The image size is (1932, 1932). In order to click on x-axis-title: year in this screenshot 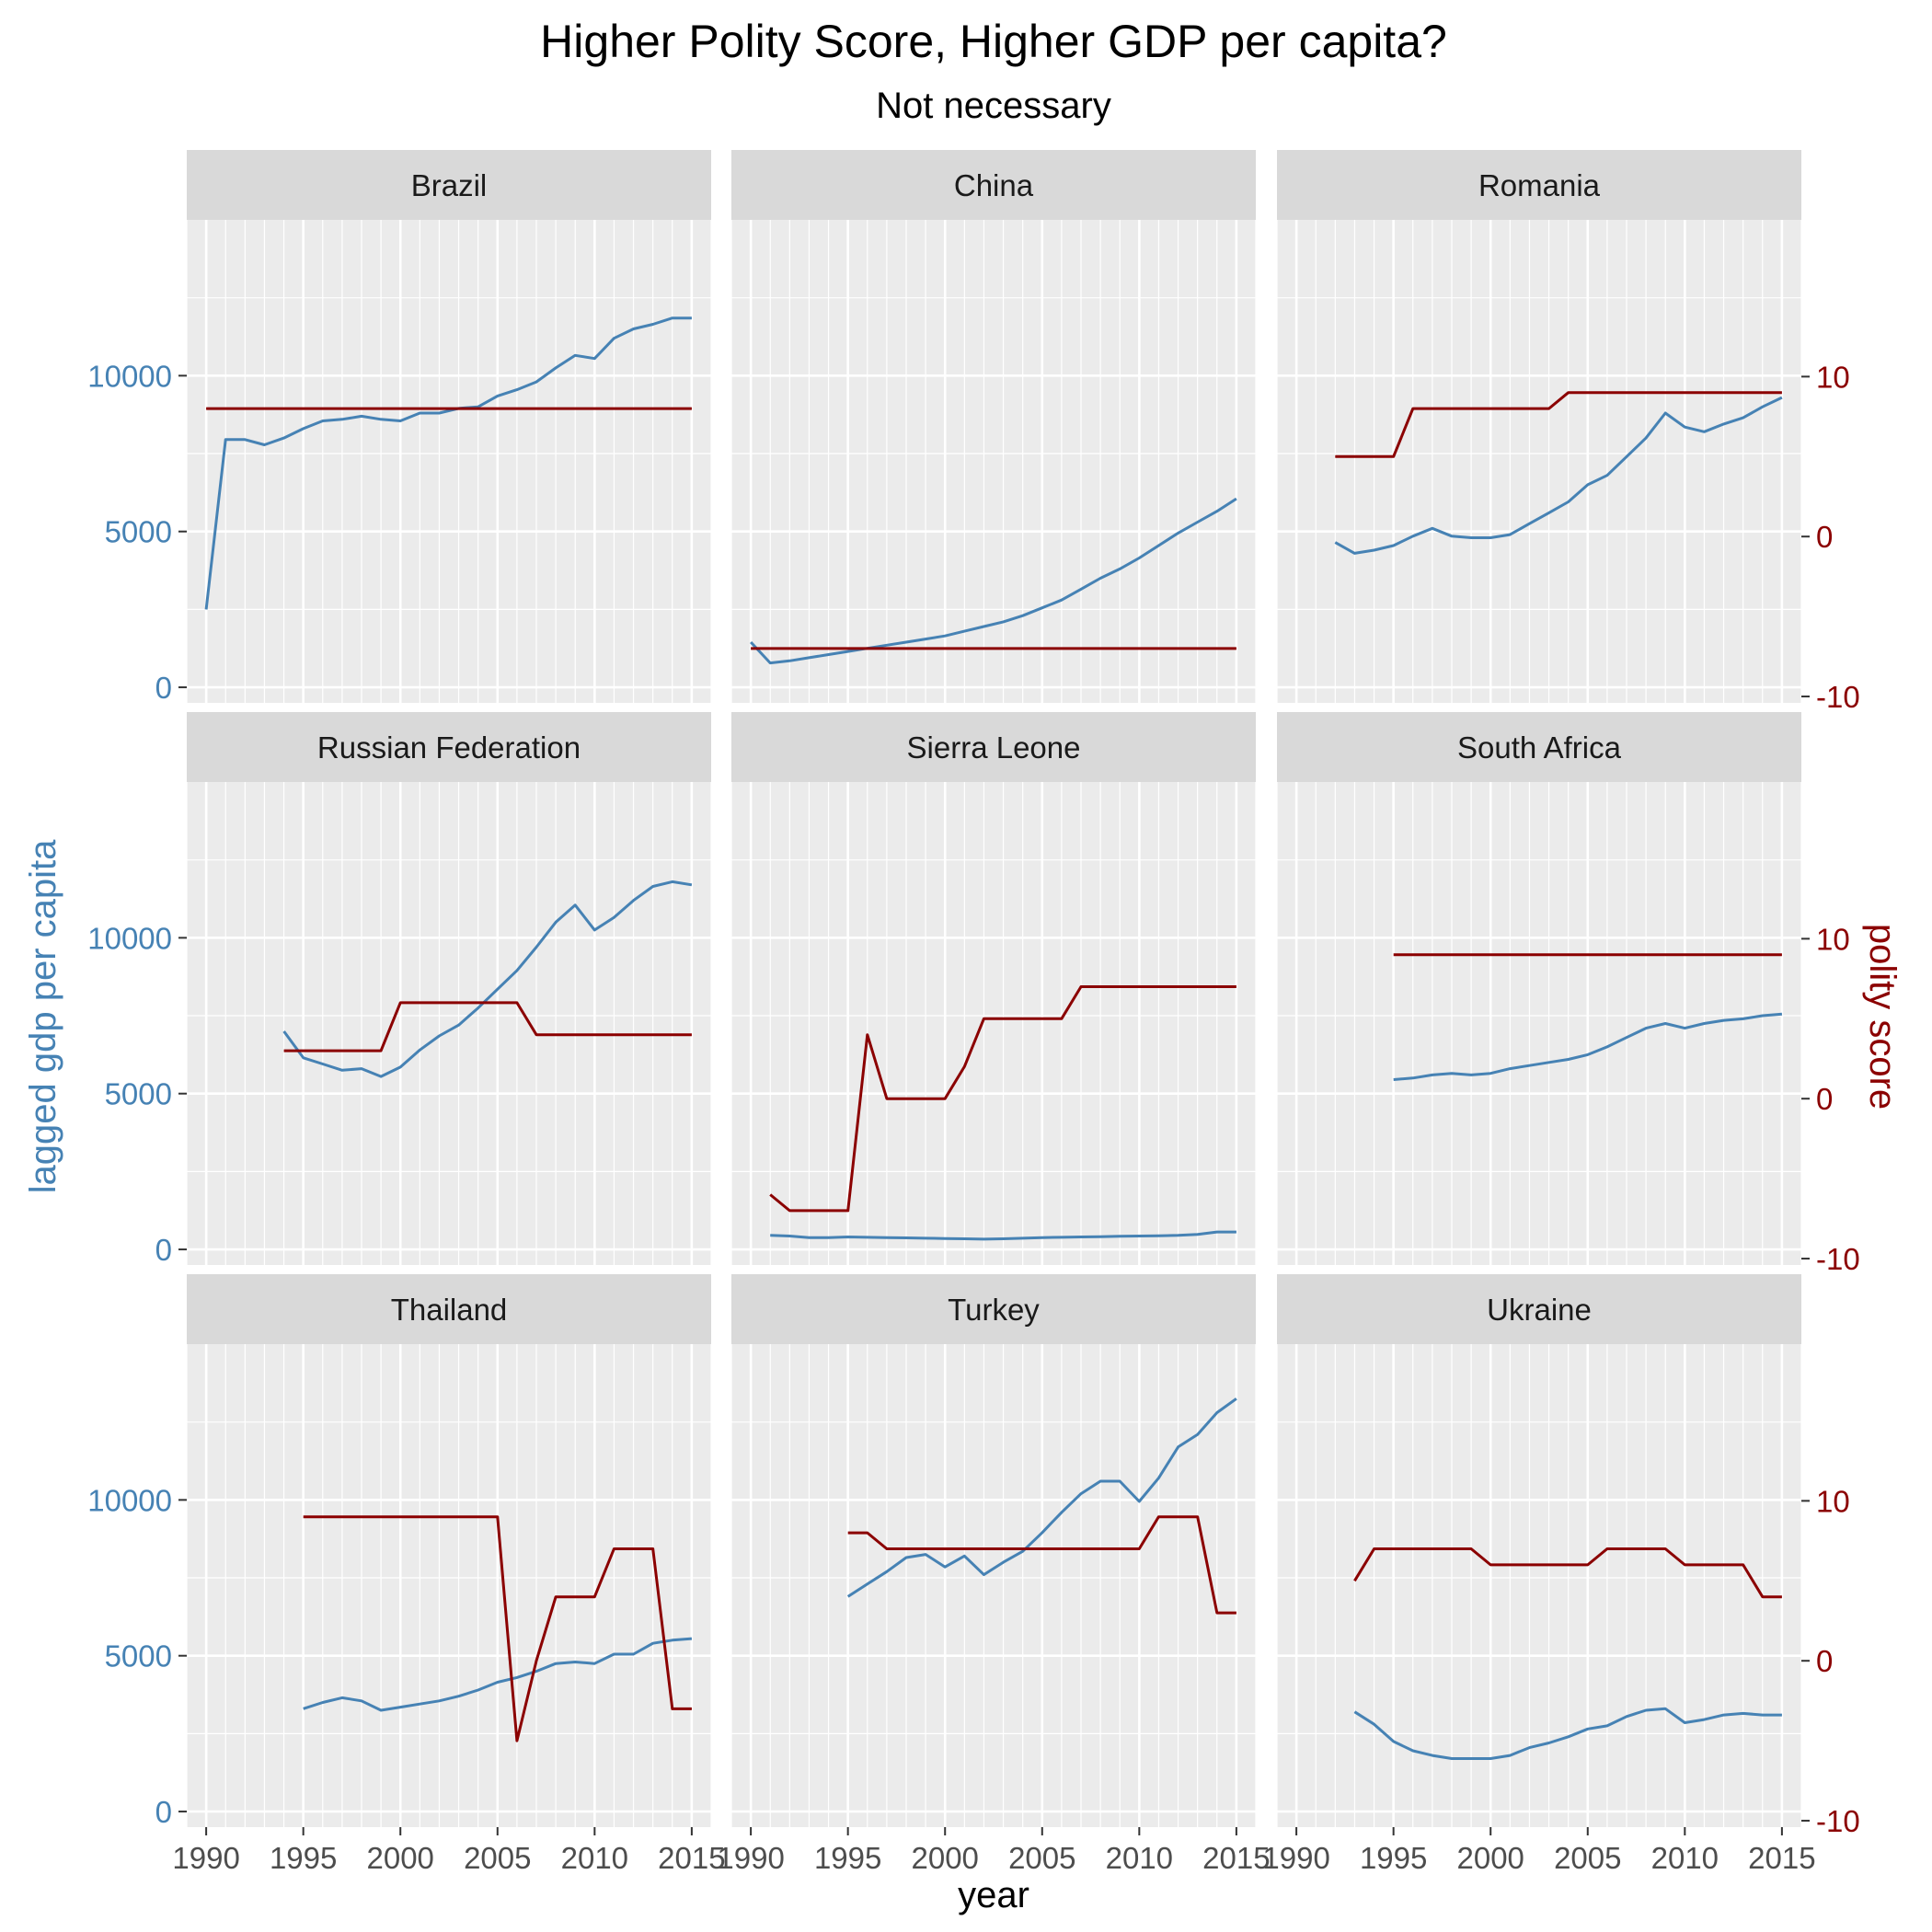, I will do `click(993, 1895)`.